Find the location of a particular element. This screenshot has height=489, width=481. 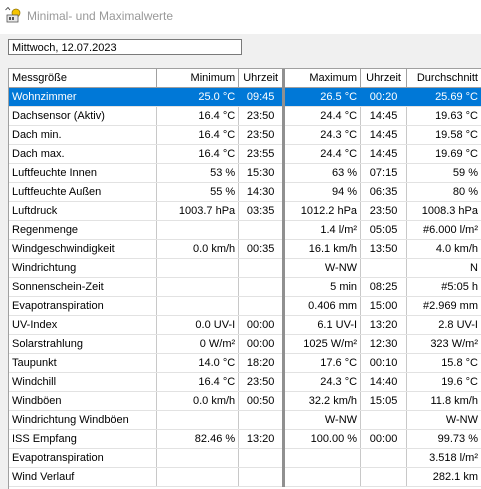

table-row: Regenmenge 1.4 l/m² 05:05 #6.000 l/m² is located at coordinates (245, 230).